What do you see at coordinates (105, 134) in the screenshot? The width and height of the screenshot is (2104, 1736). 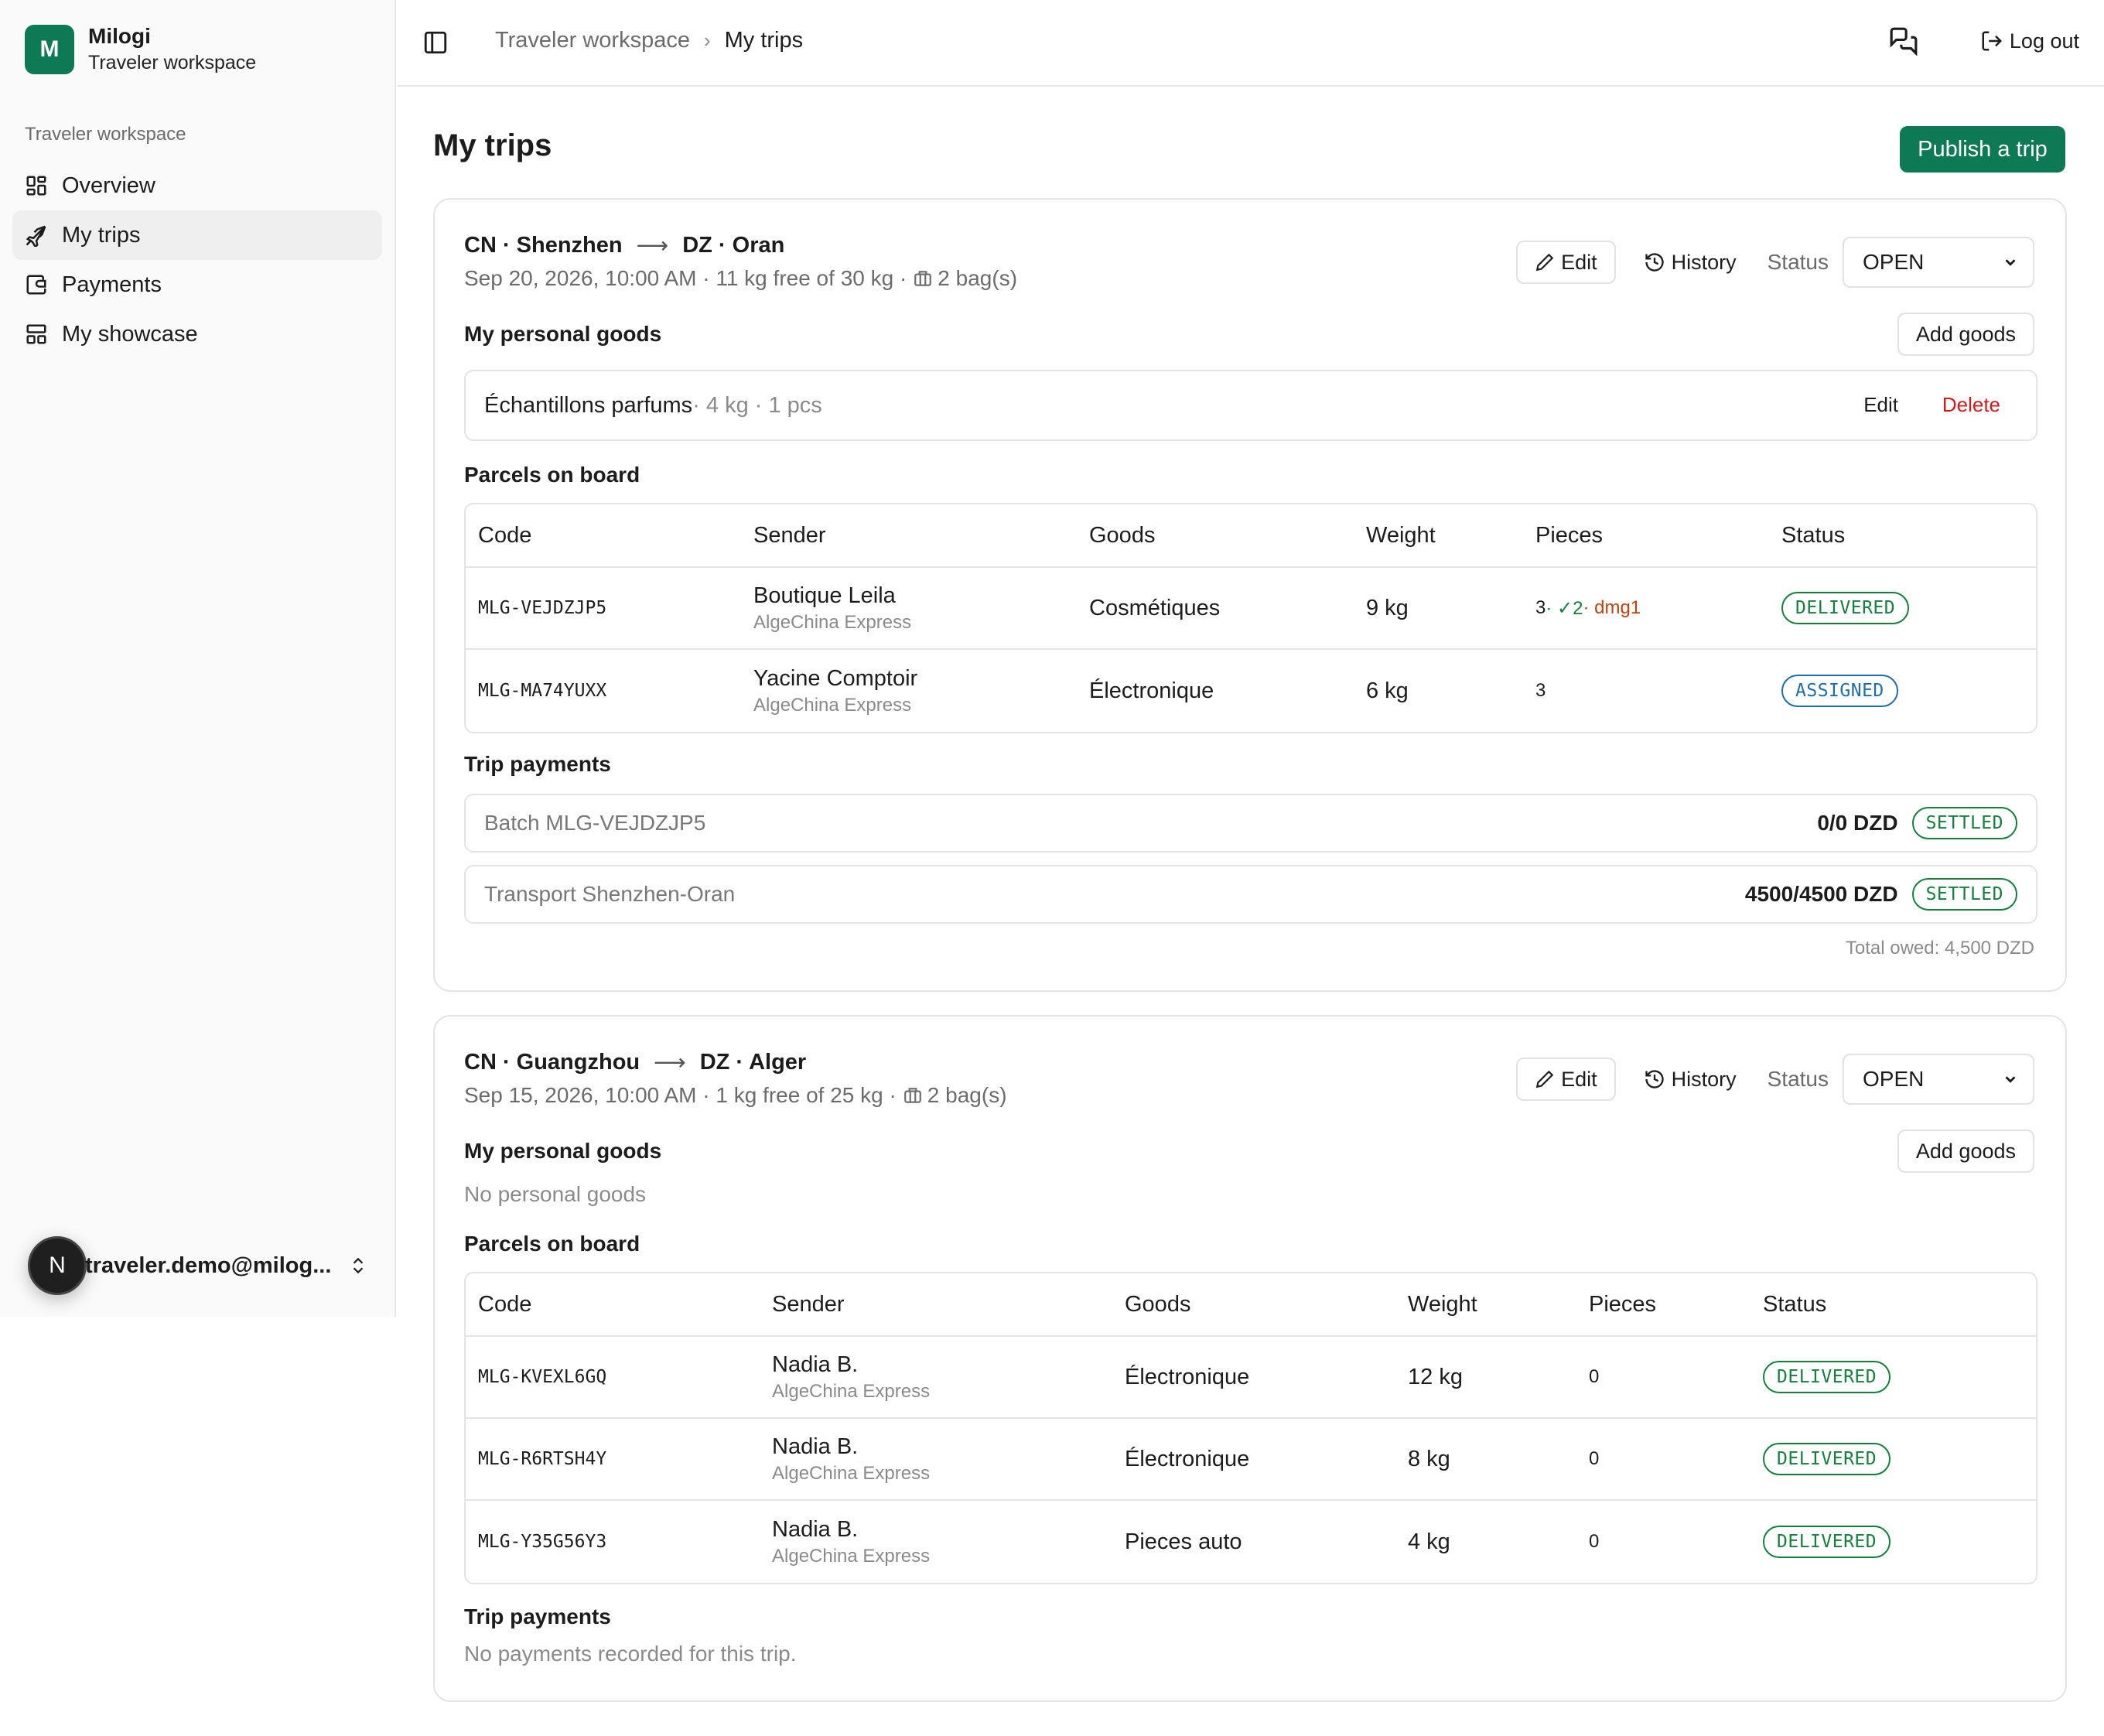 I see `sidebar-group-label: Traveler workspace` at bounding box center [105, 134].